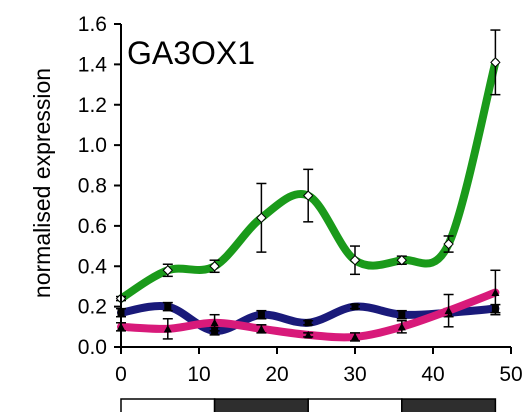 The height and width of the screenshot is (412, 527). Describe the element at coordinates (92, 226) in the screenshot. I see `y-tick-label: 0.6` at that location.